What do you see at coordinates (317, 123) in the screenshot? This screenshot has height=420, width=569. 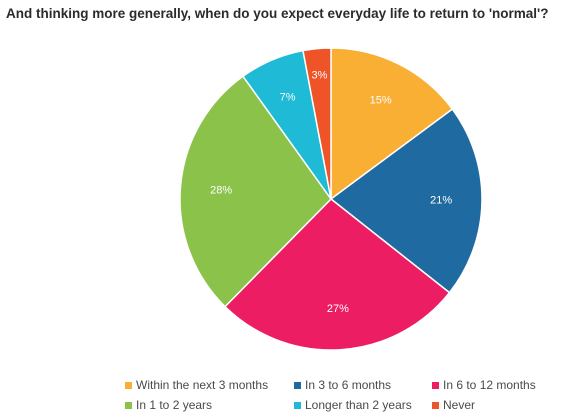 I see `pie-slice-never` at bounding box center [317, 123].